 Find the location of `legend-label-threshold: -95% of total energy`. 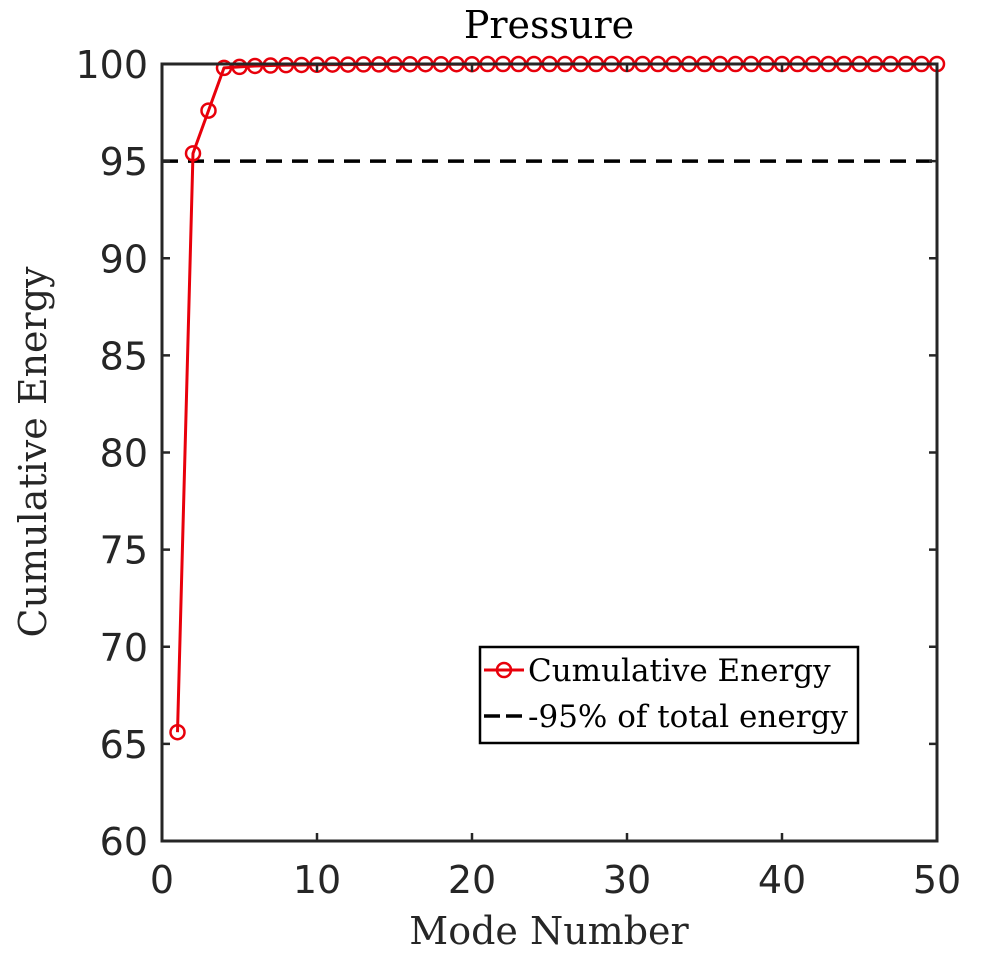

legend-label-threshold: -95% of total energy is located at coordinates (688, 717).